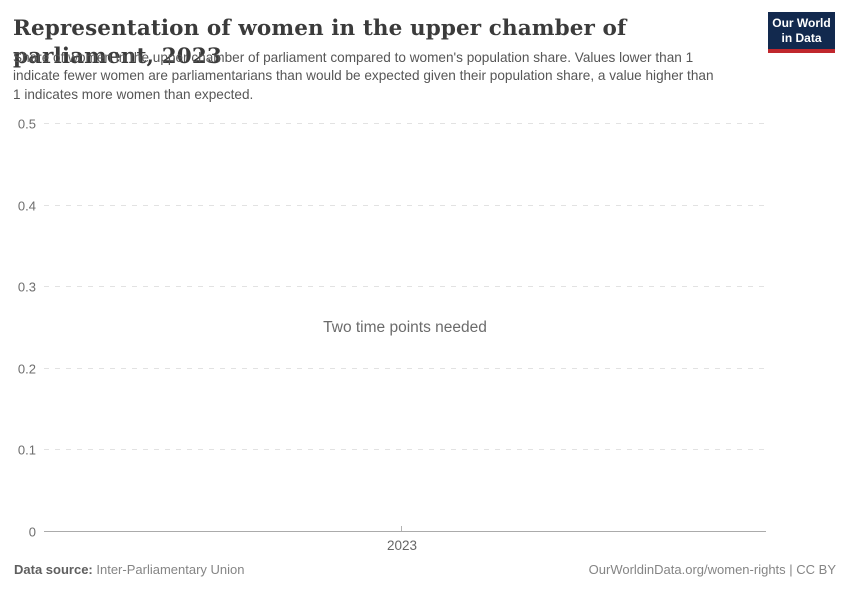 The width and height of the screenshot is (850, 600). I want to click on y-axis-tick-label: 0.4, so click(26, 205).